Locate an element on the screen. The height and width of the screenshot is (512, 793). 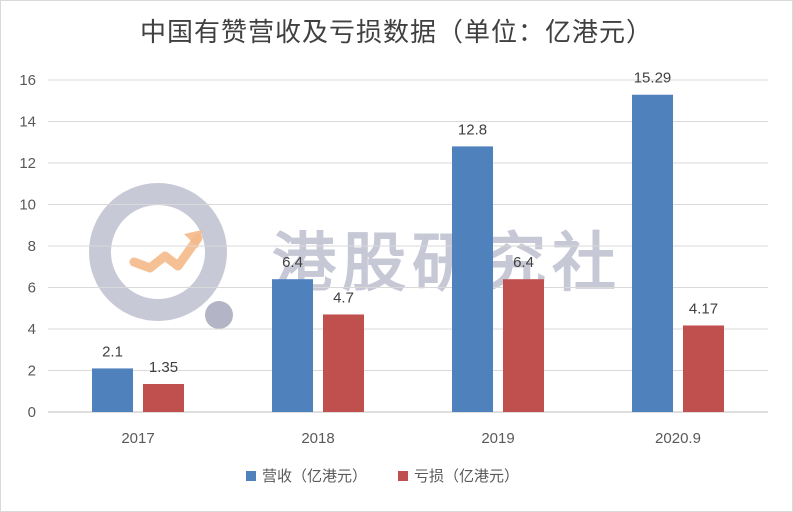
y-tick-label: 10 is located at coordinates (27, 205).